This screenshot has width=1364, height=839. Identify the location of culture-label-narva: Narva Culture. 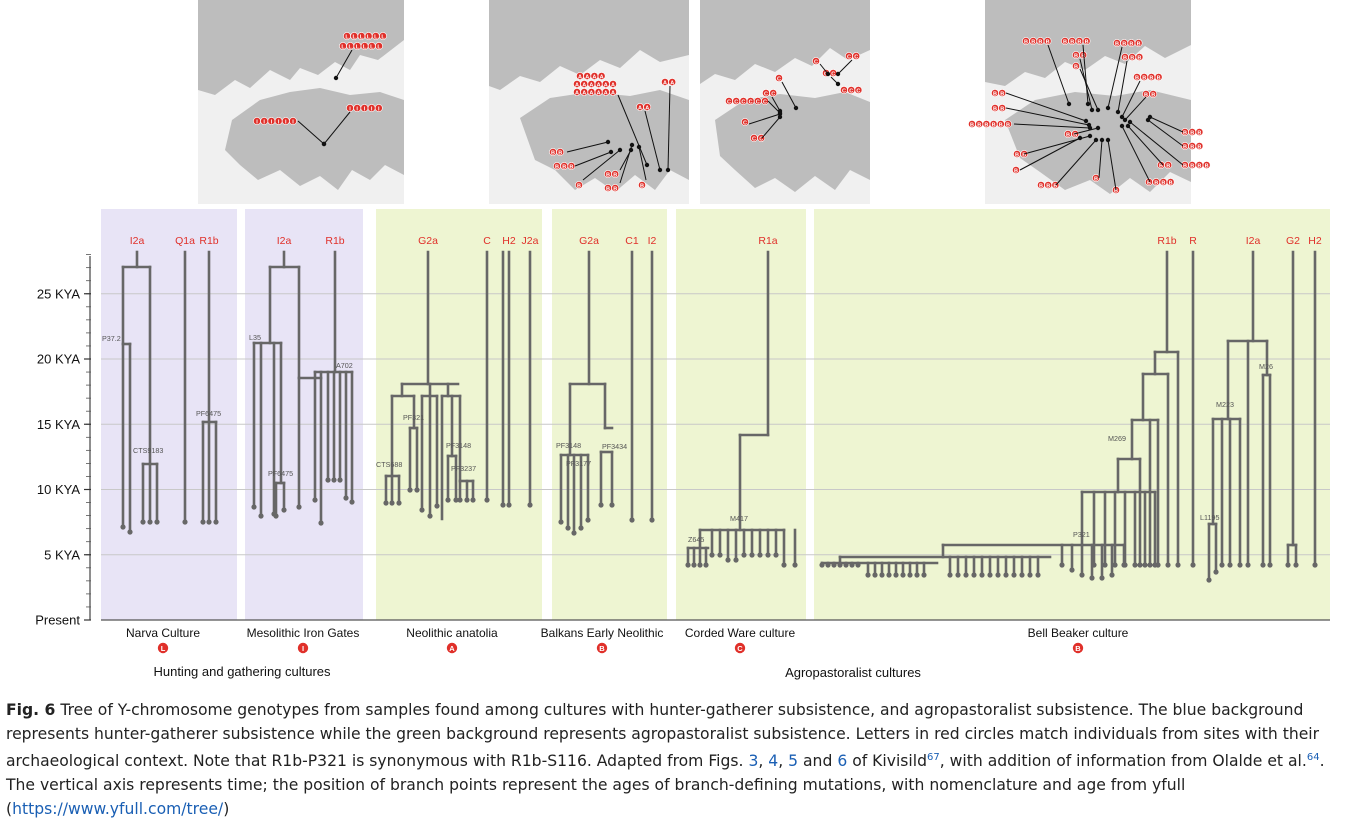
(163, 633).